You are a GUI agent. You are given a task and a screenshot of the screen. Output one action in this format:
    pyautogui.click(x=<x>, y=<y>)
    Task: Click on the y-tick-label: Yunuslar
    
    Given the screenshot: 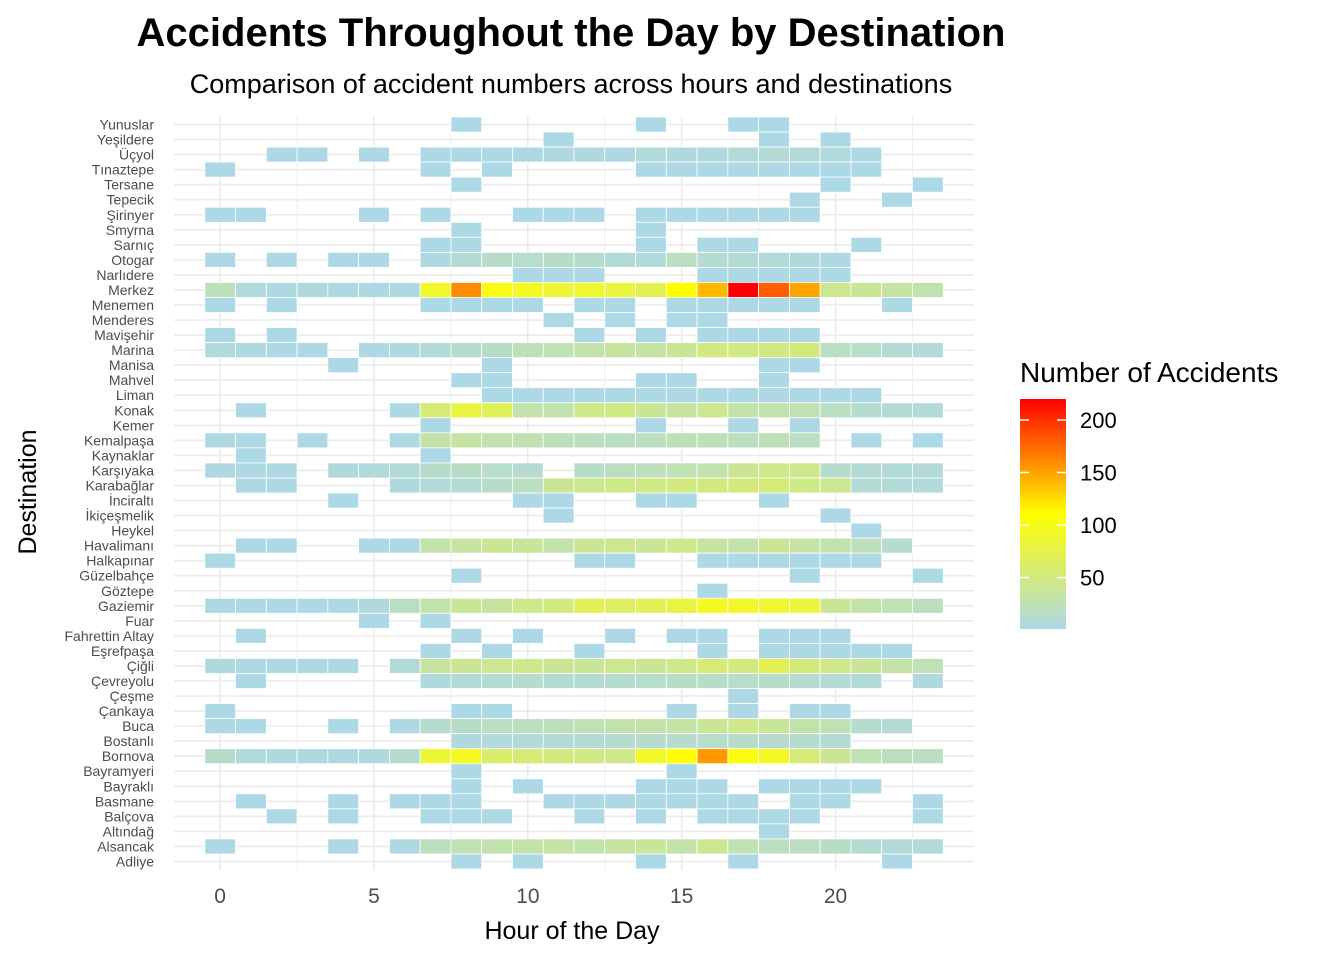 What is the action you would take?
    pyautogui.click(x=127, y=125)
    